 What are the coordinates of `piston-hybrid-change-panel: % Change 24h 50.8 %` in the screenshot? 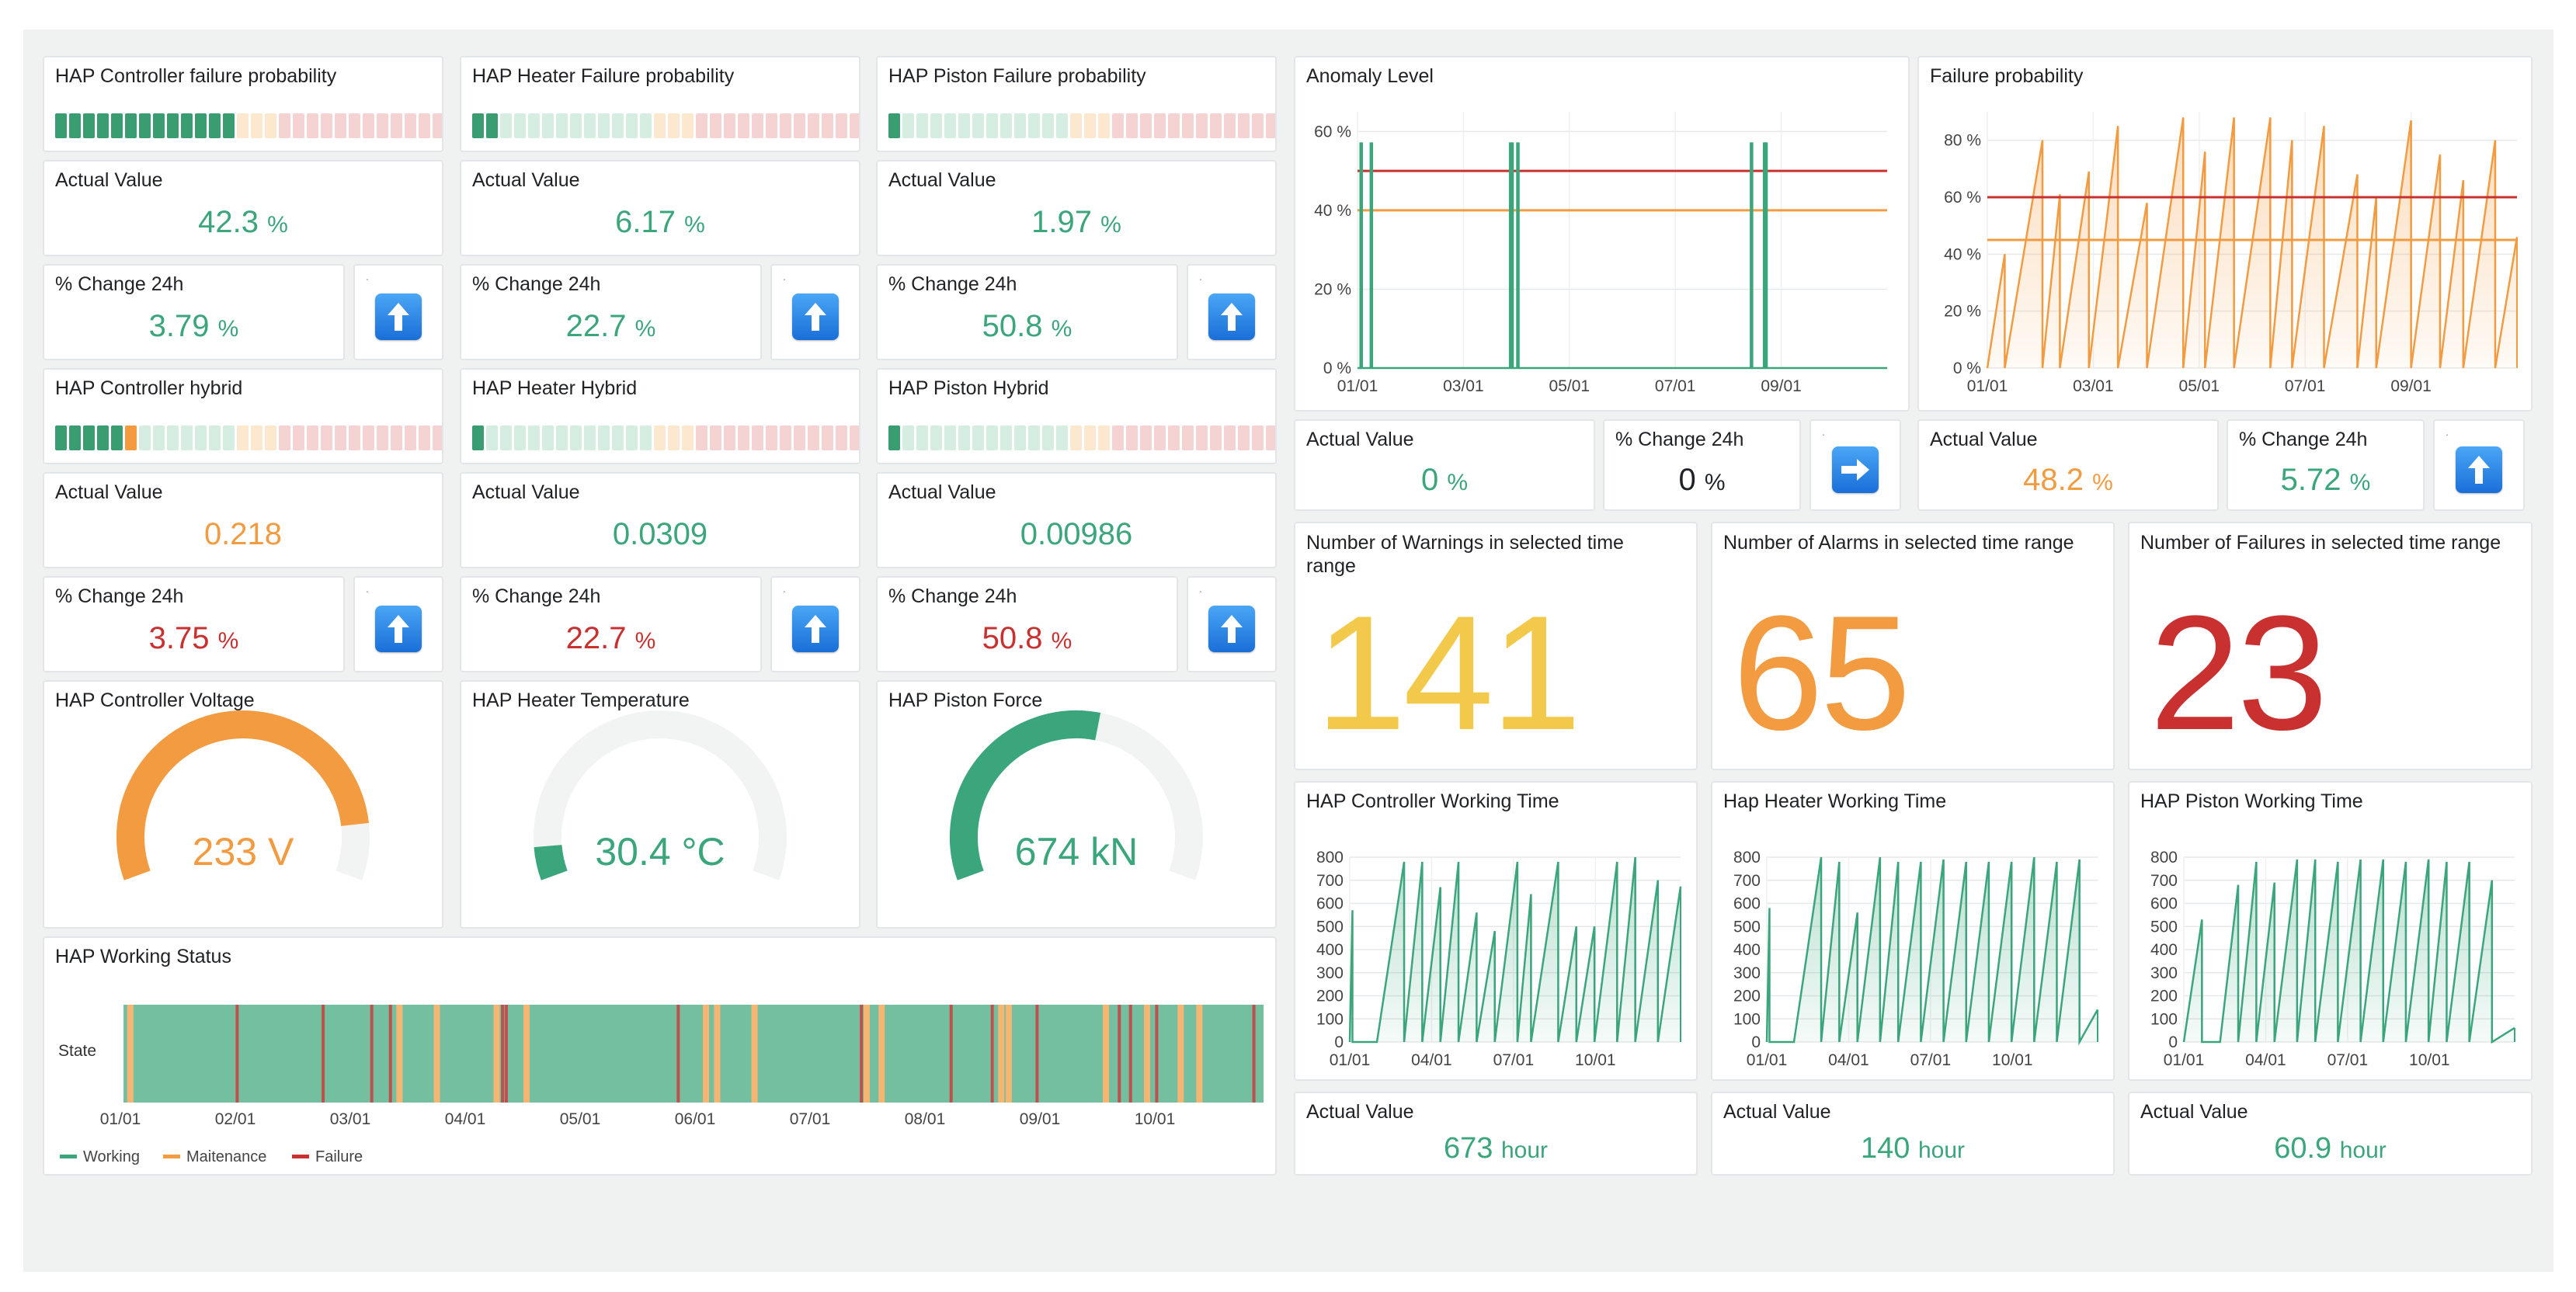 It's located at (1027, 624).